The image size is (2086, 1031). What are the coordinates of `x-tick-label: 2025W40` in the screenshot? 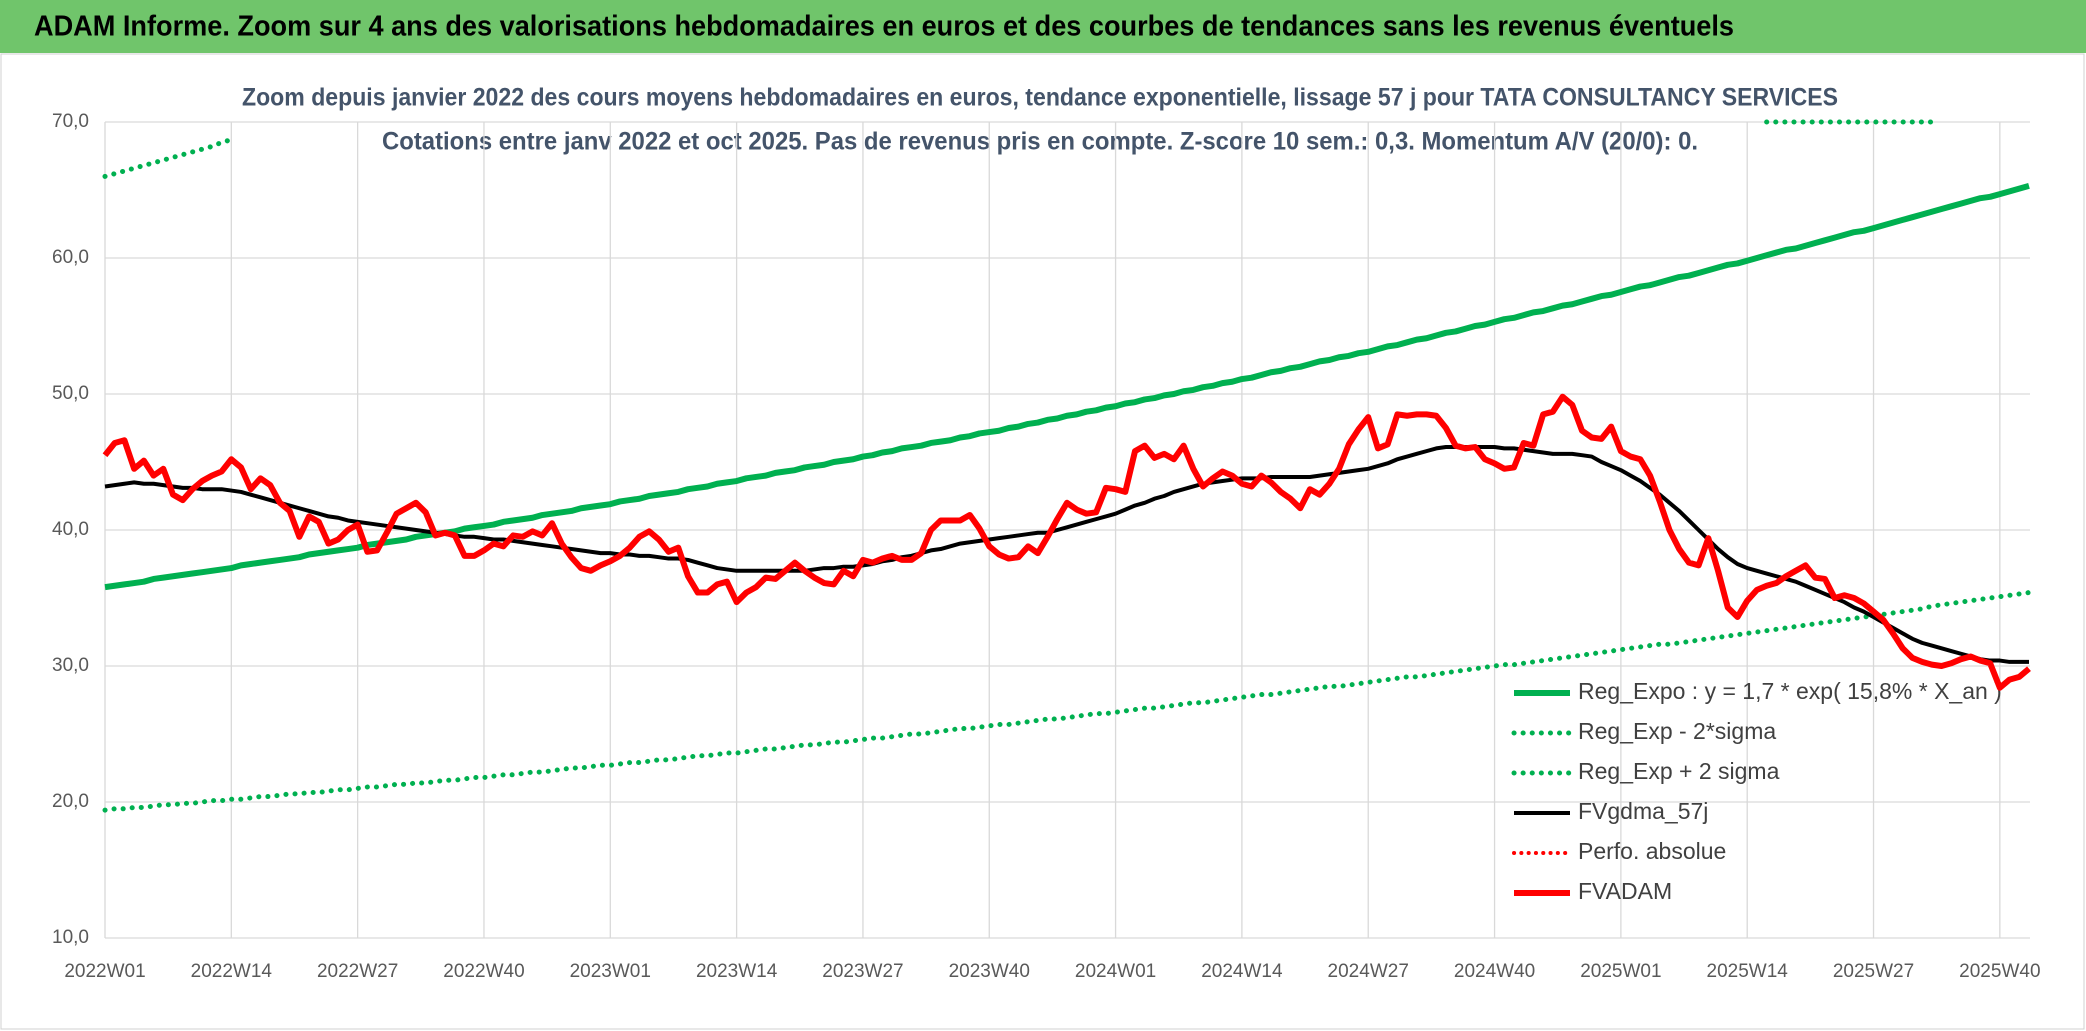 It's located at (1999, 971).